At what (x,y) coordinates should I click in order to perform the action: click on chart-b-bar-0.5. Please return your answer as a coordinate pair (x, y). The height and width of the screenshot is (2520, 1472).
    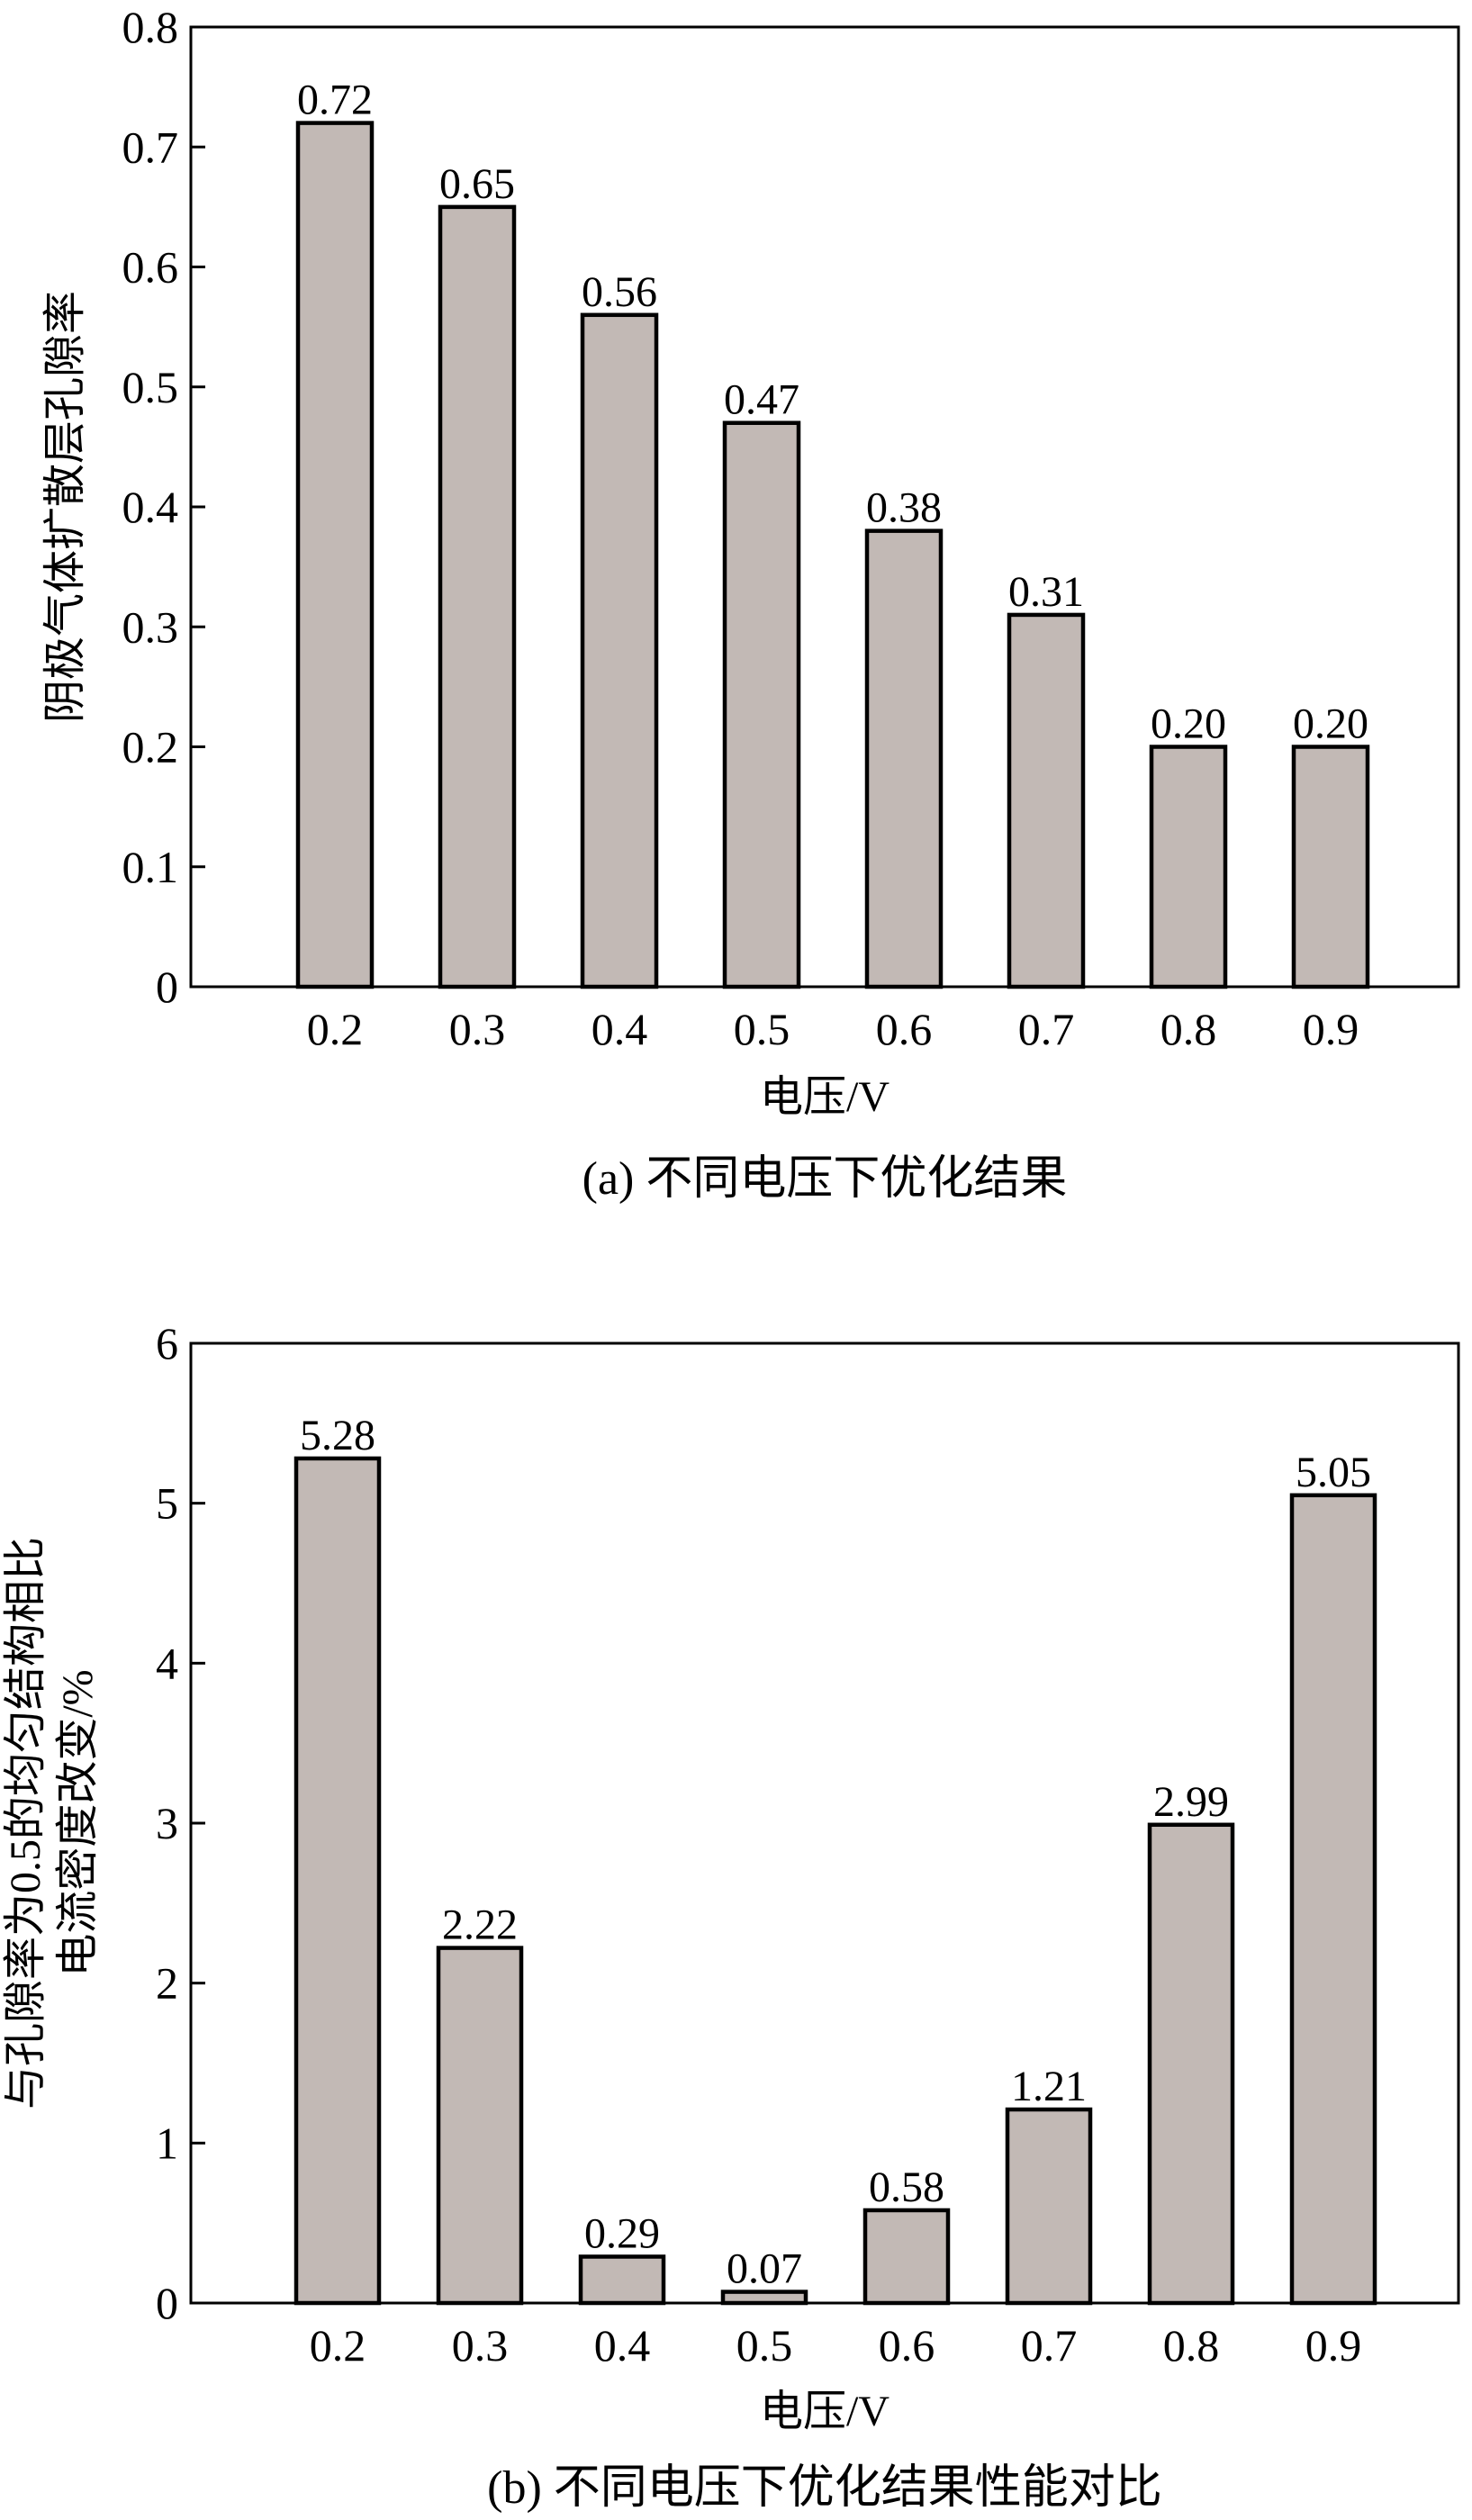
    Looking at the image, I should click on (764, 2298).